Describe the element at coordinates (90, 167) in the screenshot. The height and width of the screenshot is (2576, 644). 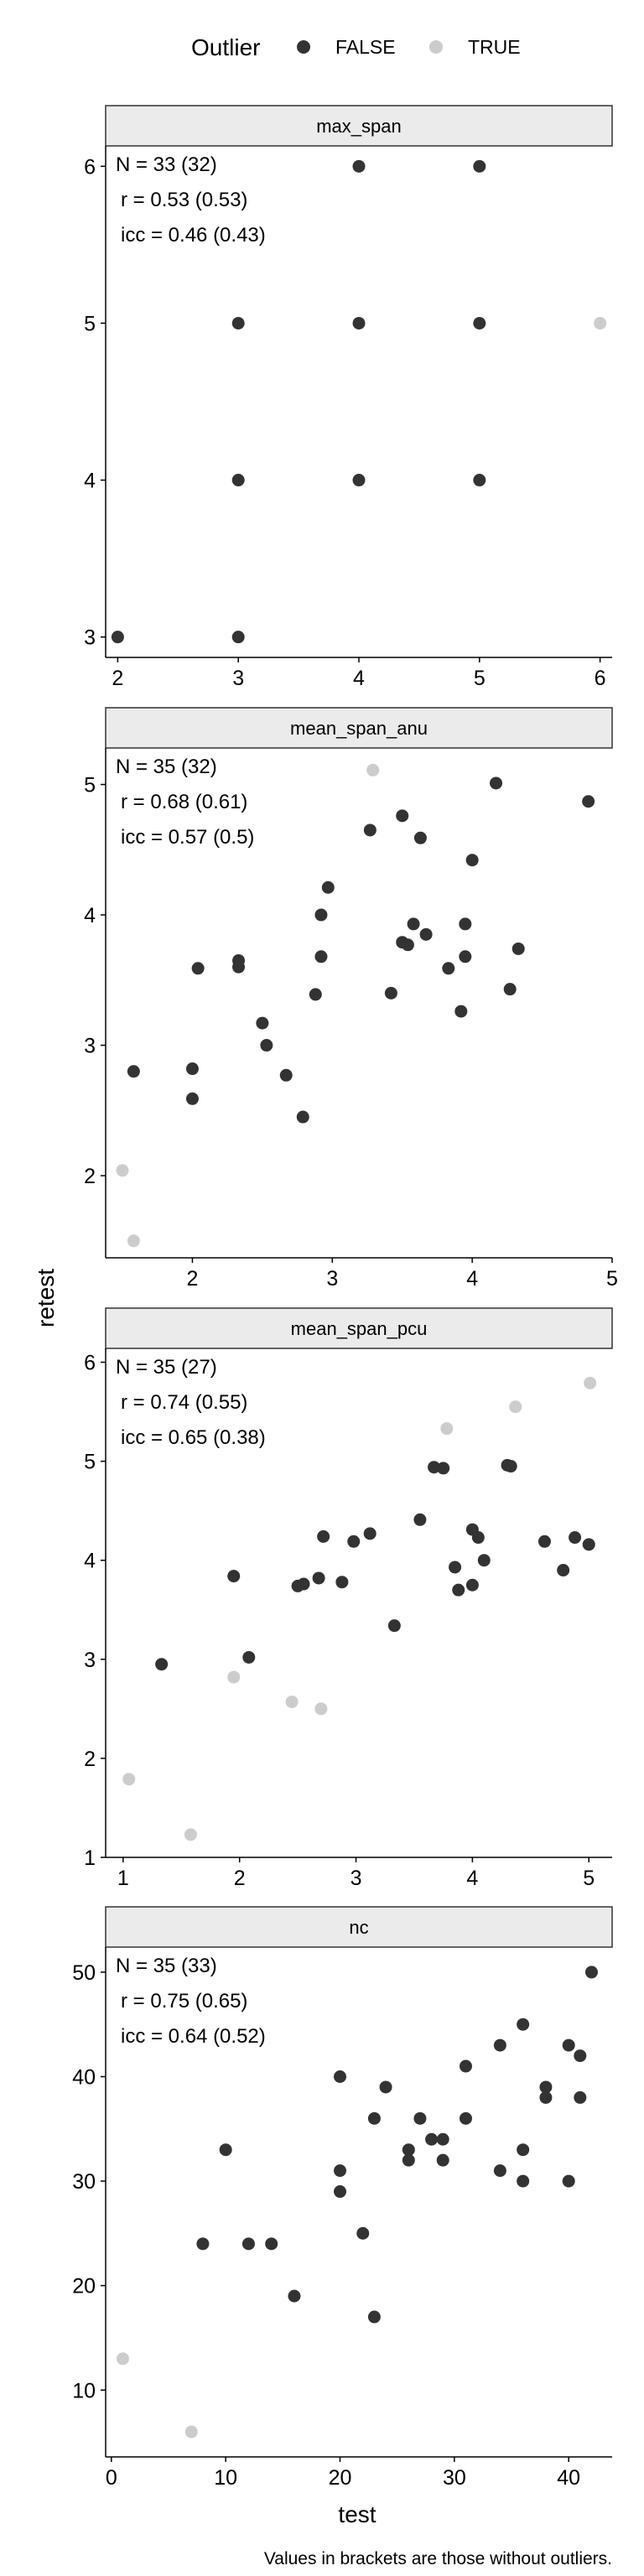
I see `y-tick-label: 6` at that location.